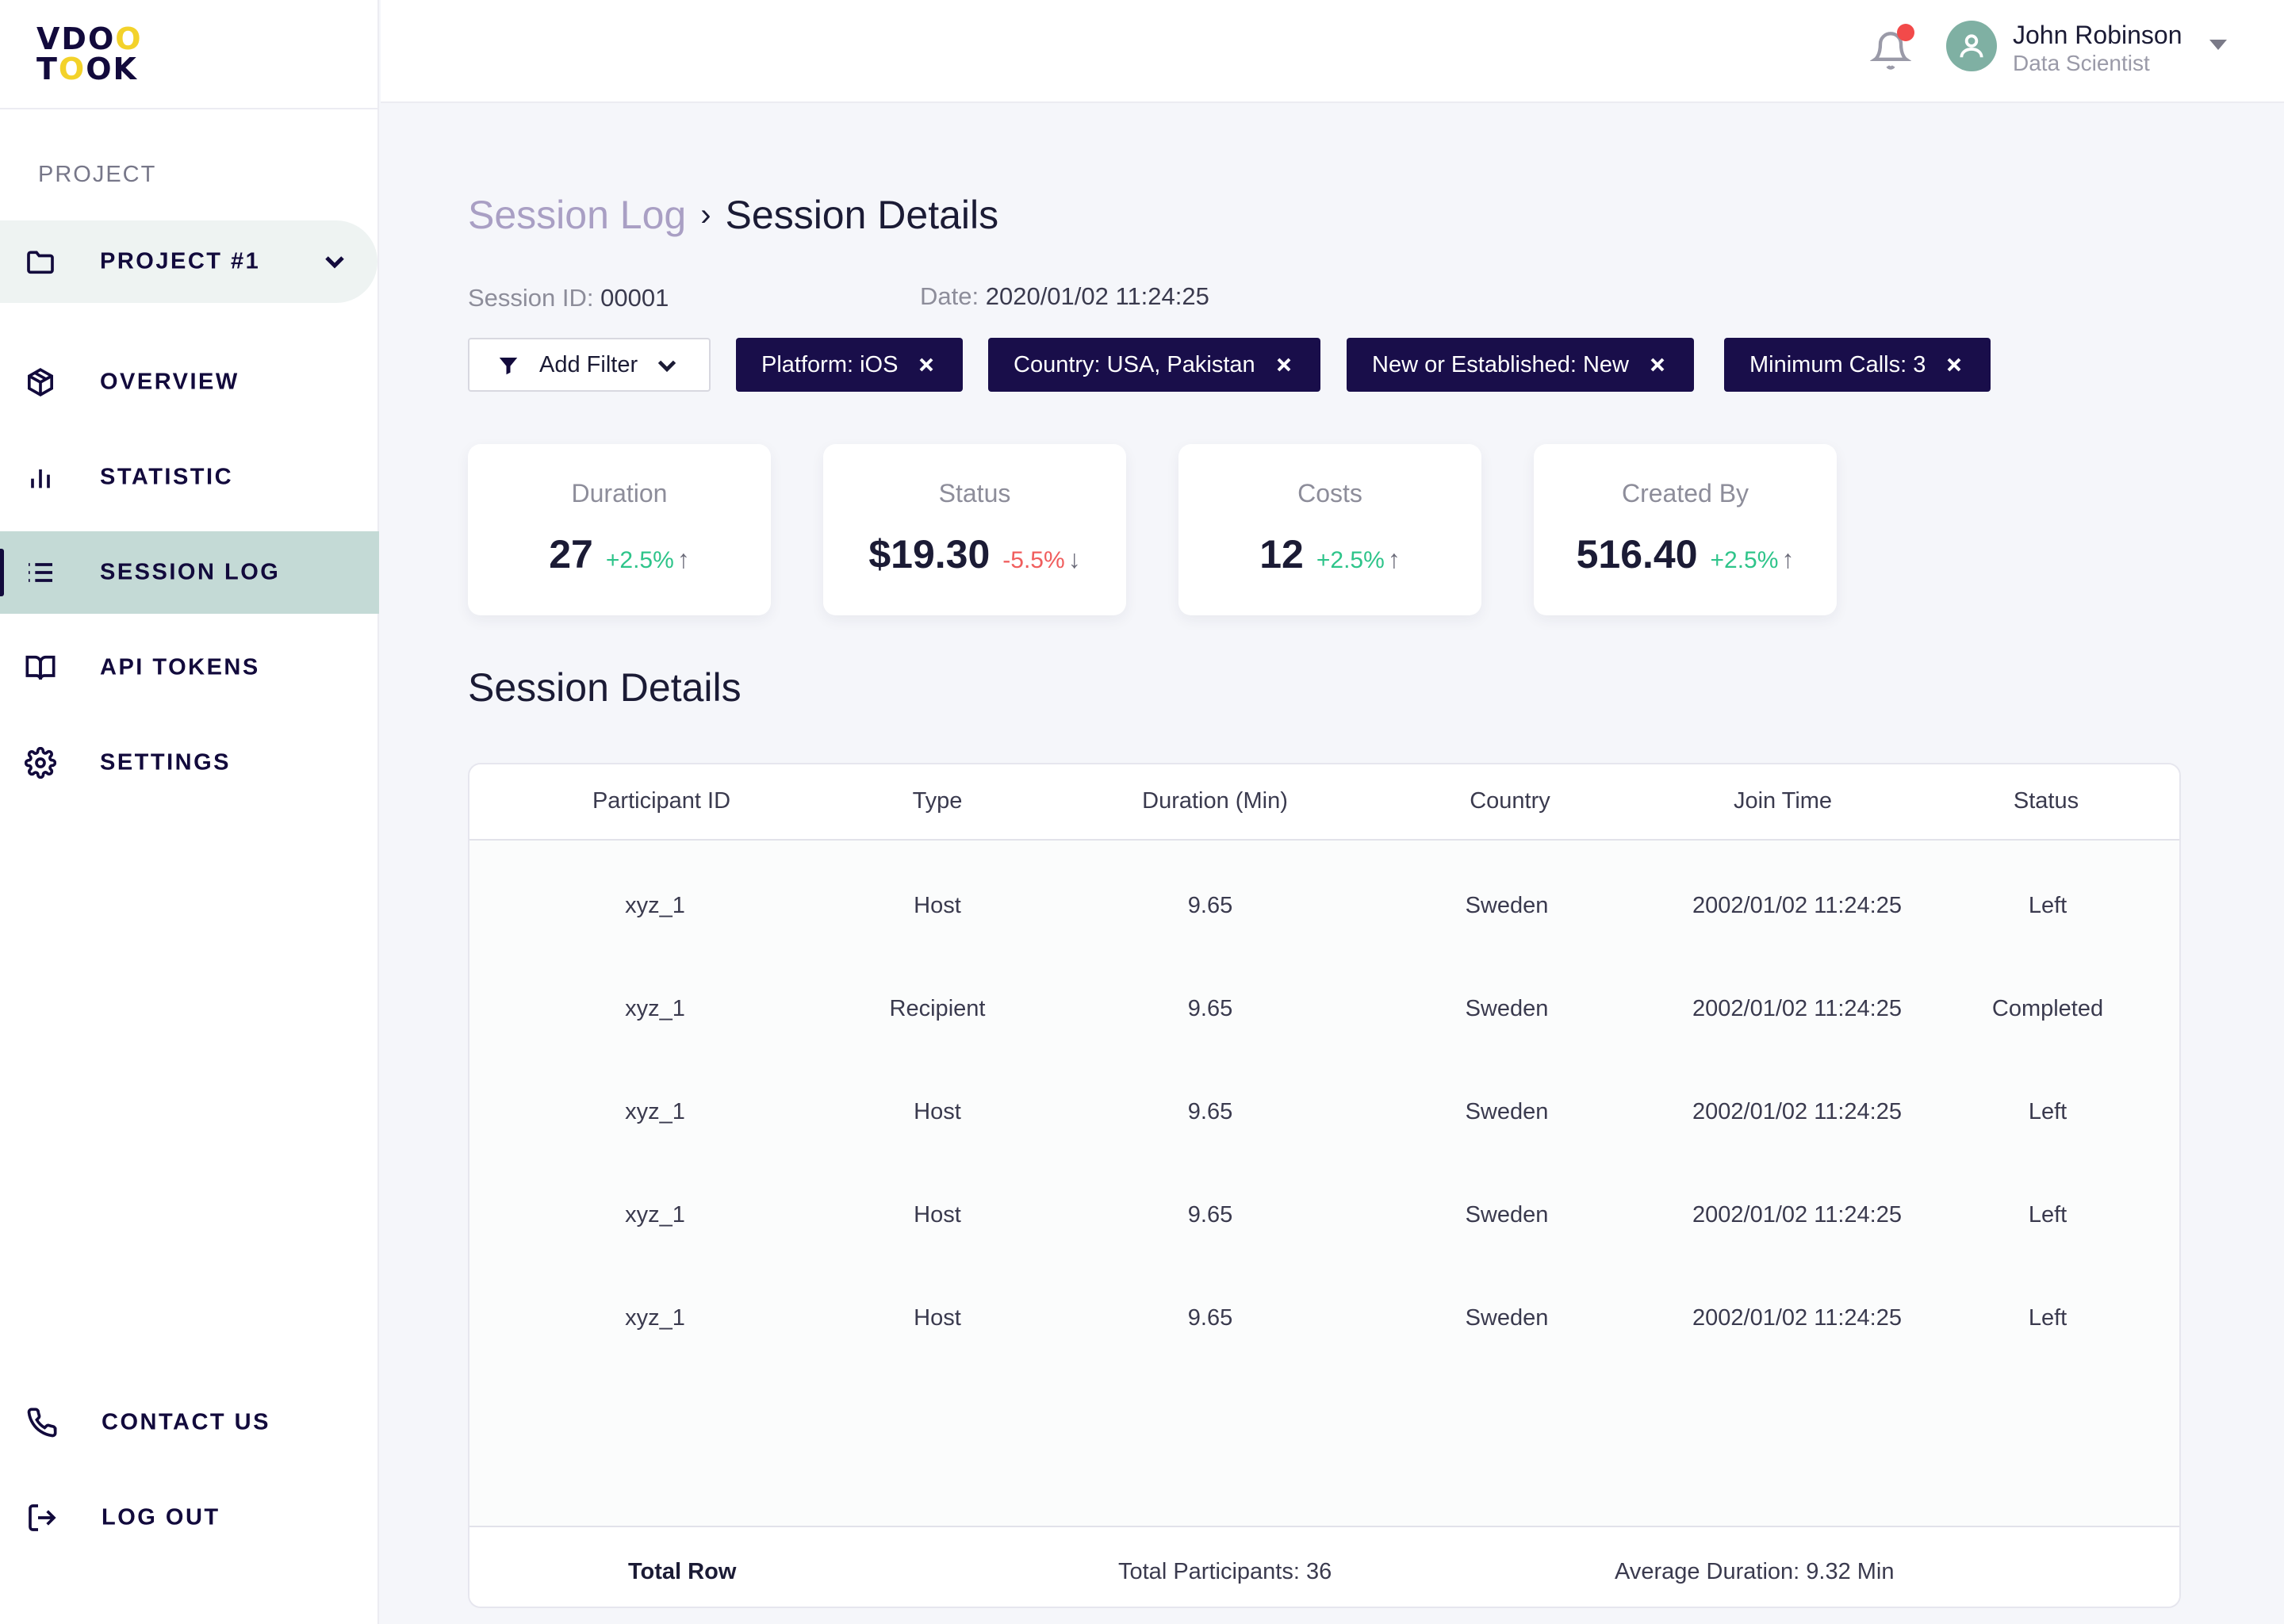 Image resolution: width=2284 pixels, height=1624 pixels. Describe the element at coordinates (1685, 493) in the screenshot. I see `stat-label: Created By` at that location.